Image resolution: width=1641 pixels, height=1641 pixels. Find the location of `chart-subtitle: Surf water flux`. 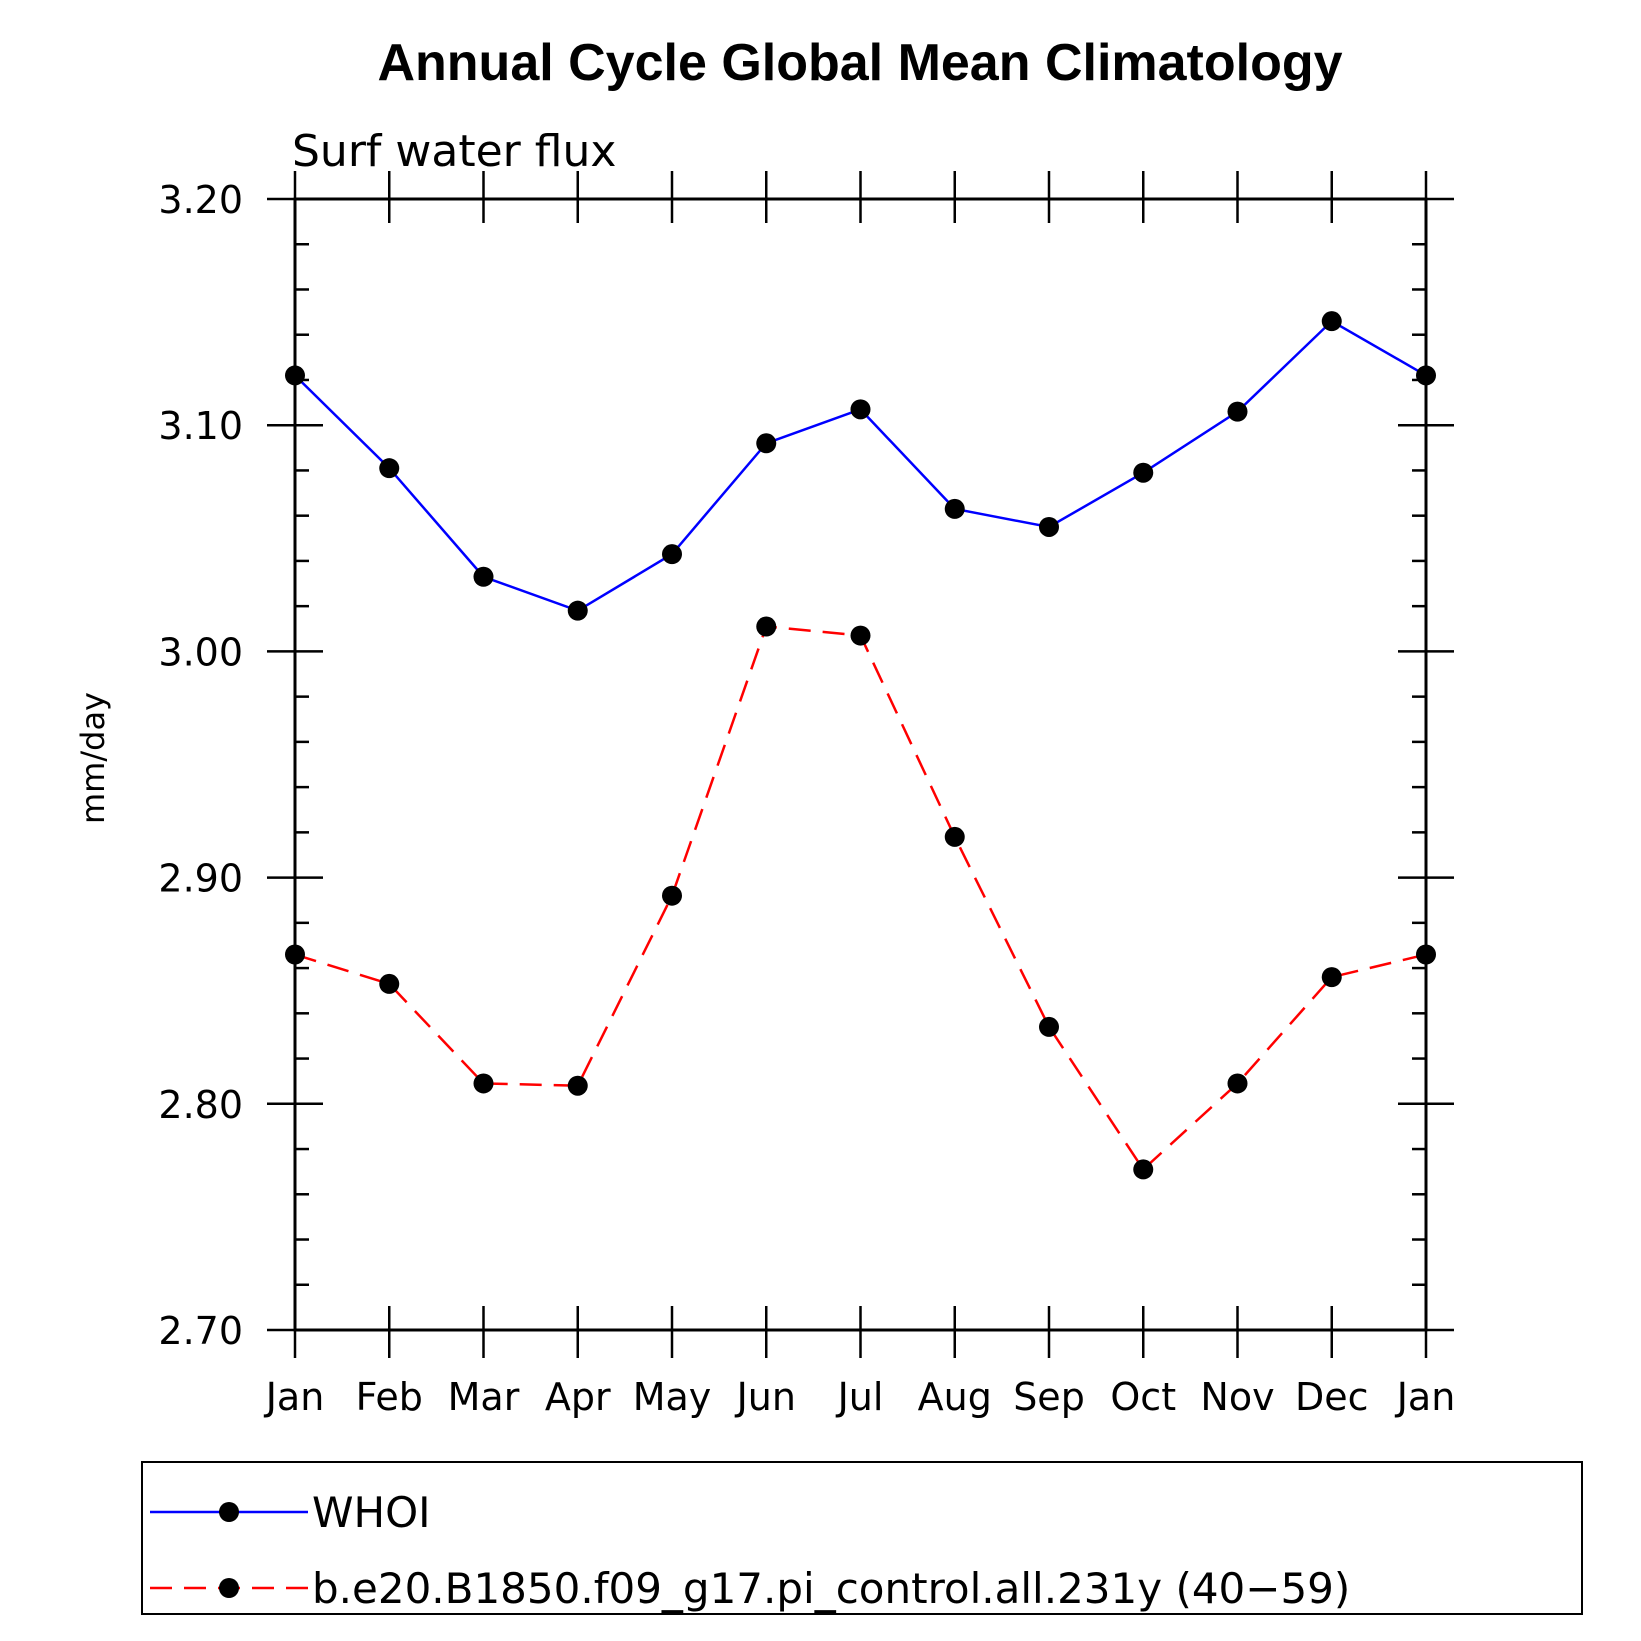

chart-subtitle: Surf water flux is located at coordinates (454, 151).